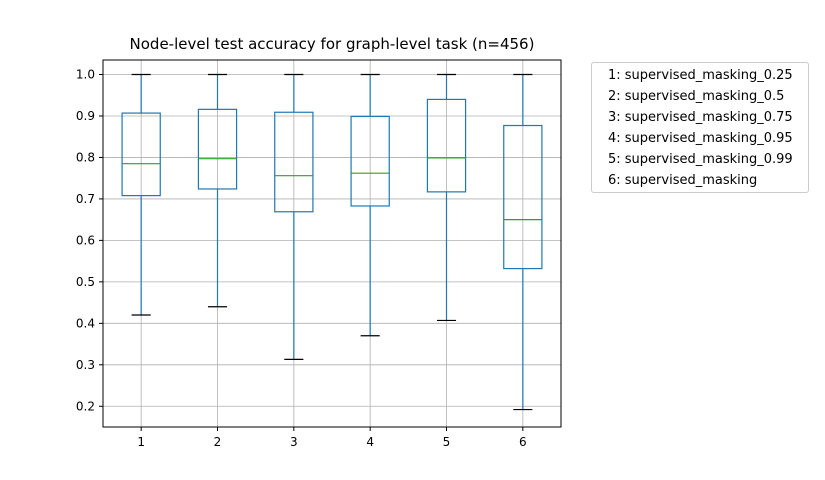 The image size is (825, 480). What do you see at coordinates (218, 442) in the screenshot?
I see `x-tick-label: 2` at bounding box center [218, 442].